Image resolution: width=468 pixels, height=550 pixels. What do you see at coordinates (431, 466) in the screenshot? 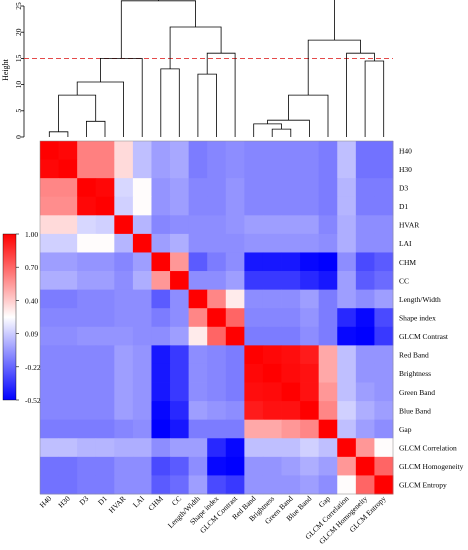
I see `row-label: GLCM Homogeneity` at bounding box center [431, 466].